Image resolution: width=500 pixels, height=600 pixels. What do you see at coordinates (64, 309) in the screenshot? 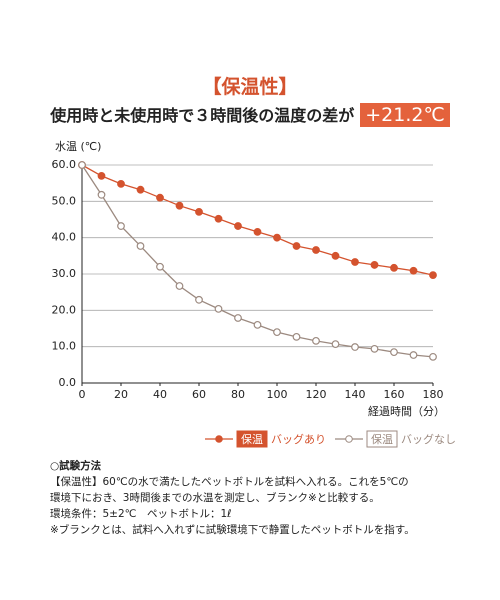
I see `y-tick-label: 20.0` at bounding box center [64, 309].